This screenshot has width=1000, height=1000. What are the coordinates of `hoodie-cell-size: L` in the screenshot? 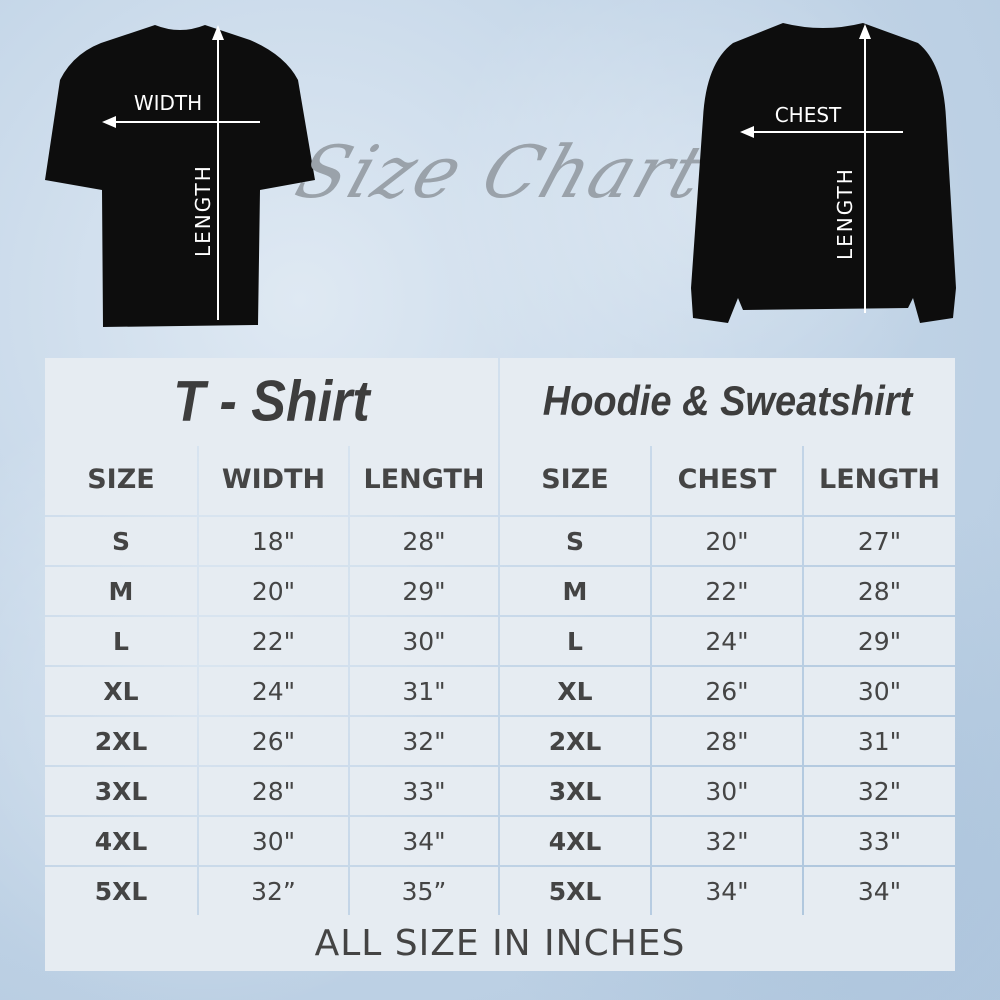 It's located at (575, 641).